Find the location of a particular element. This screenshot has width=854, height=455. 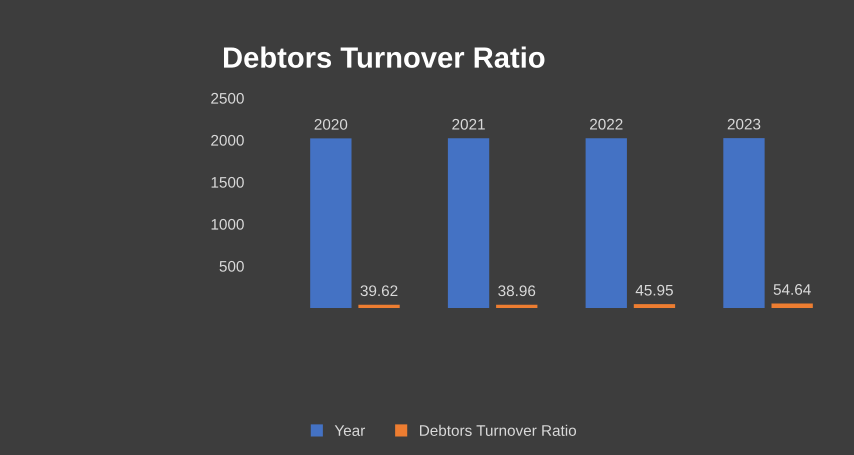

legend-label: Year is located at coordinates (350, 430).